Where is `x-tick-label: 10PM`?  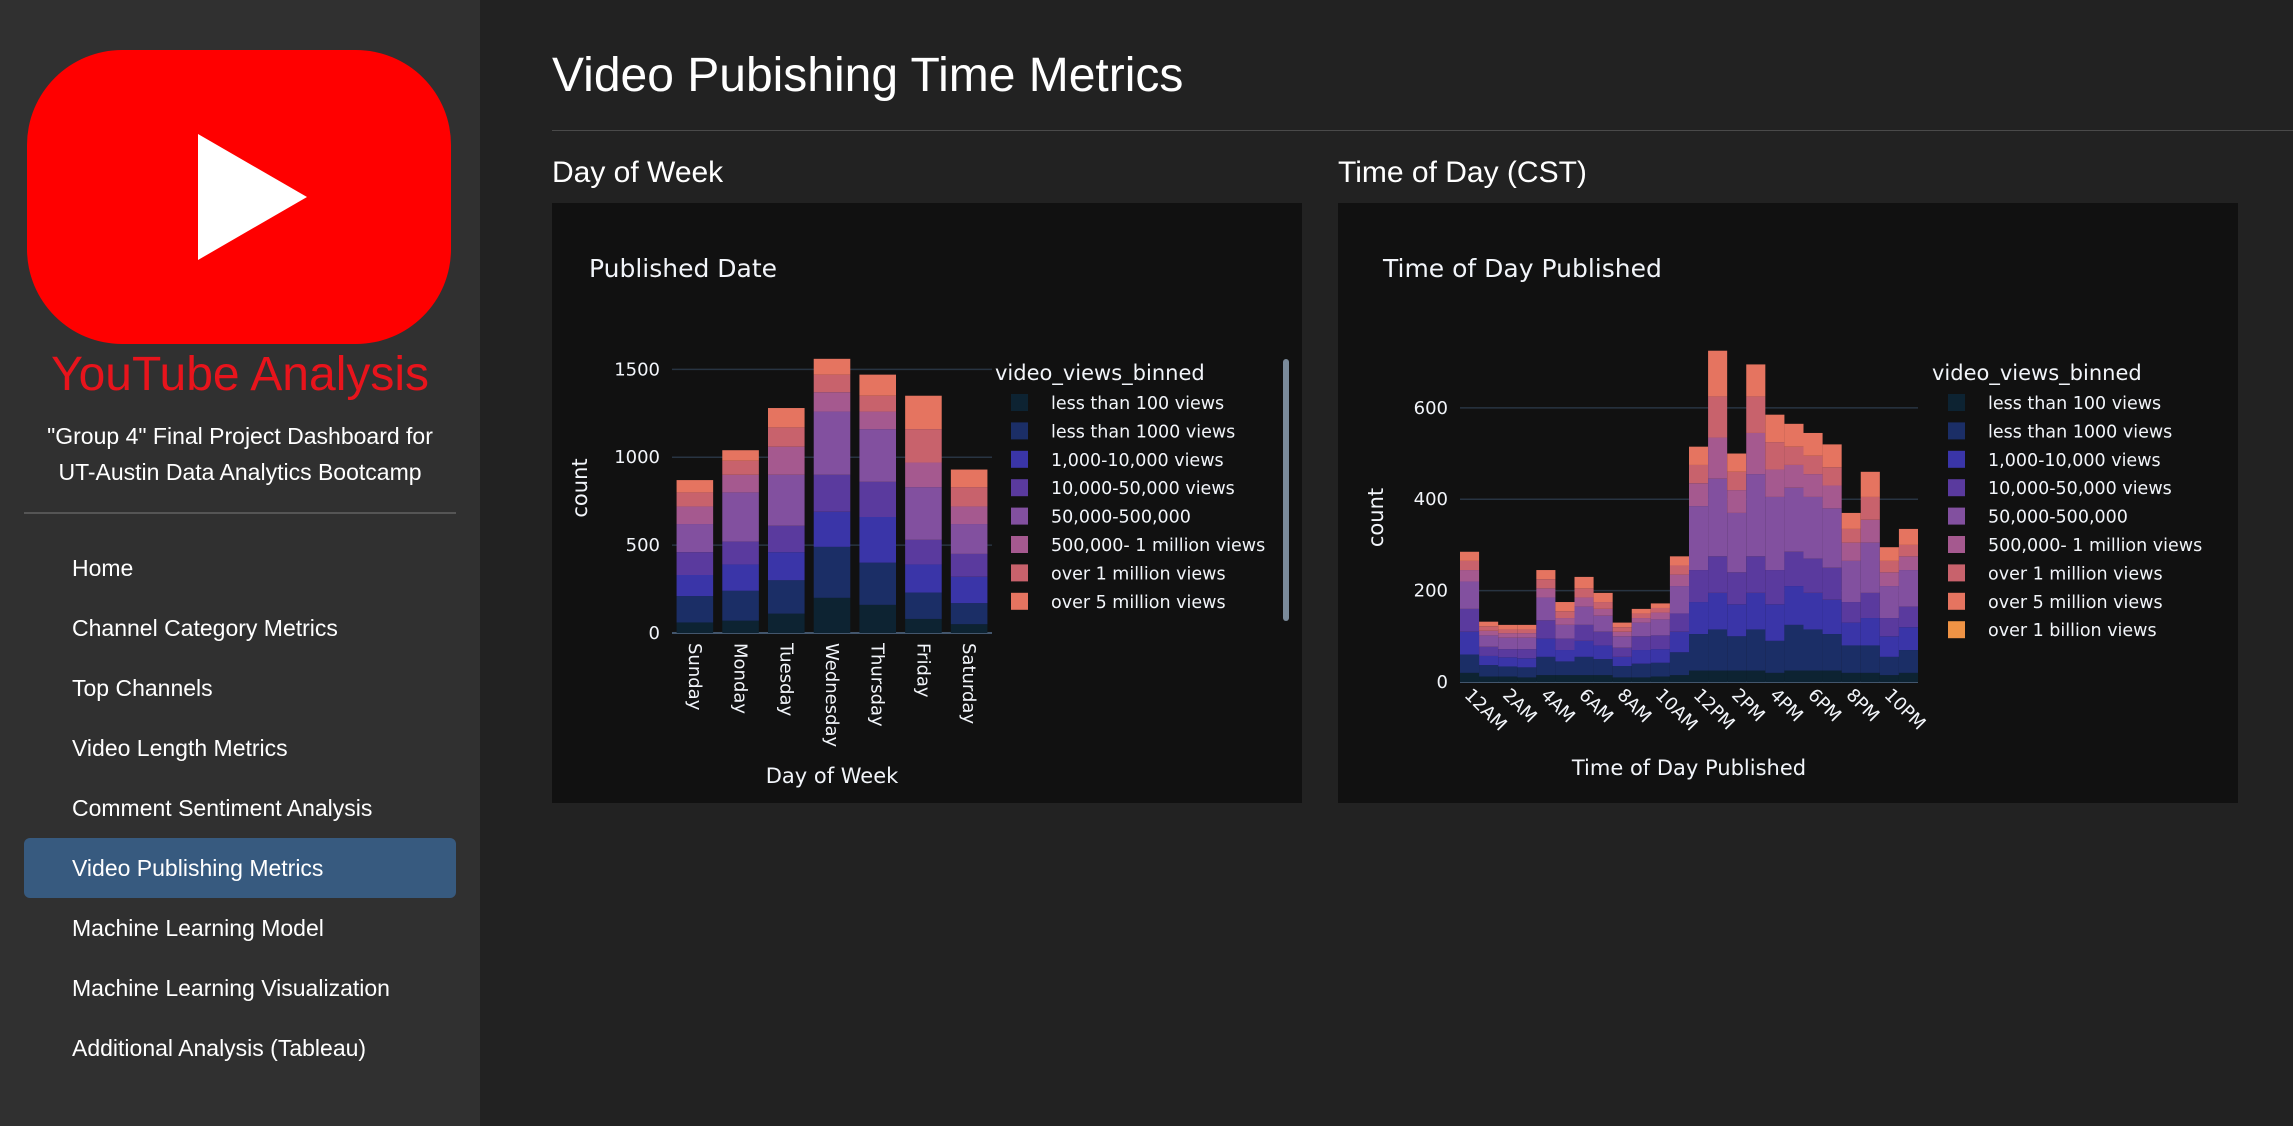
x-tick-label: 10PM is located at coordinates (1905, 710).